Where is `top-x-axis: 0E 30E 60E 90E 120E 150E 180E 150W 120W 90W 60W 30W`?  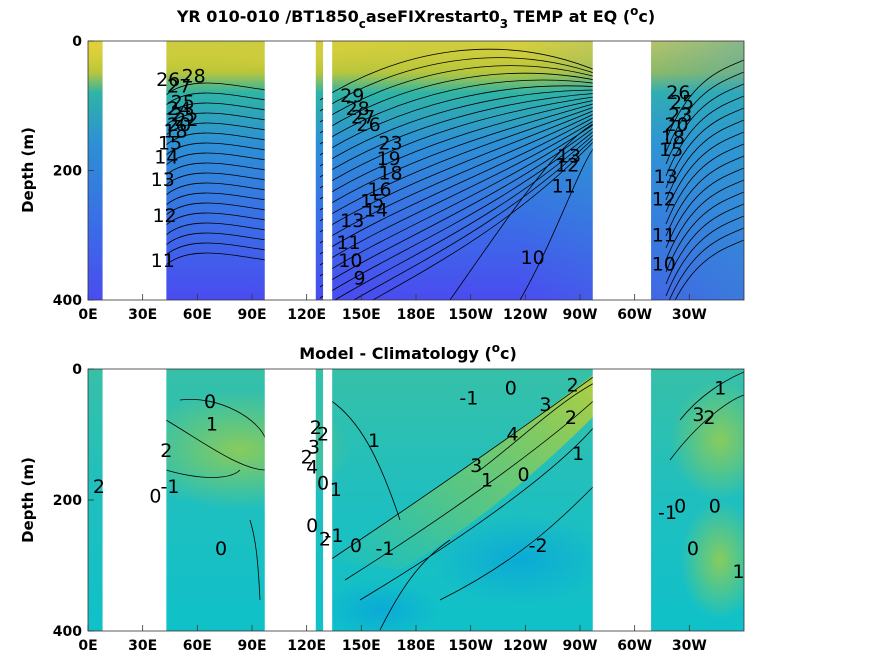
top-x-axis: 0E 30E 60E 90E 120E 150E 180E 150W 120W 90W 60W 30W is located at coordinates (392, 308).